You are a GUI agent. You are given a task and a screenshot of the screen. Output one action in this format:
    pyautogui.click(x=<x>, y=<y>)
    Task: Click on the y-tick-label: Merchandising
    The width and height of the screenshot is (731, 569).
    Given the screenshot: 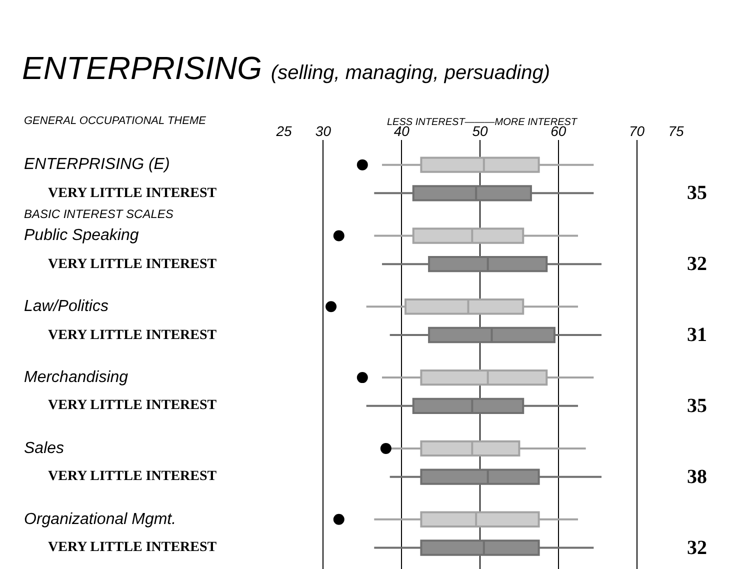 What is the action you would take?
    pyautogui.click(x=76, y=377)
    